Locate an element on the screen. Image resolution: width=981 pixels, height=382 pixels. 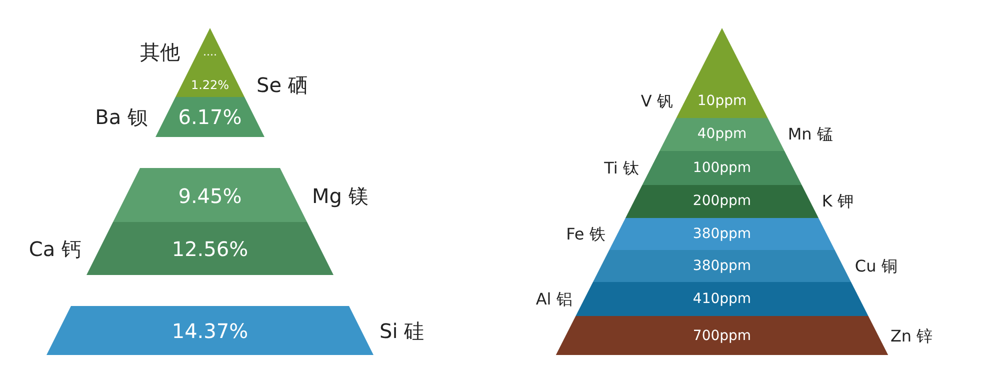
data-label: 14.37% is located at coordinates (210, 331).